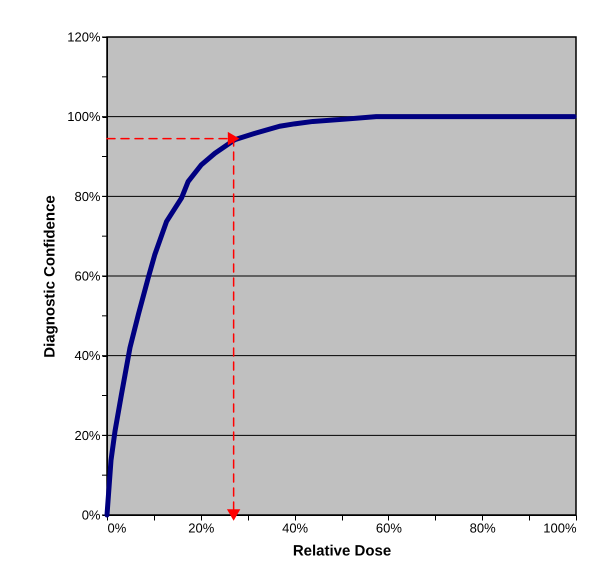  Describe the element at coordinates (560, 528) in the screenshot. I see `x-tick-label: 100%` at that location.